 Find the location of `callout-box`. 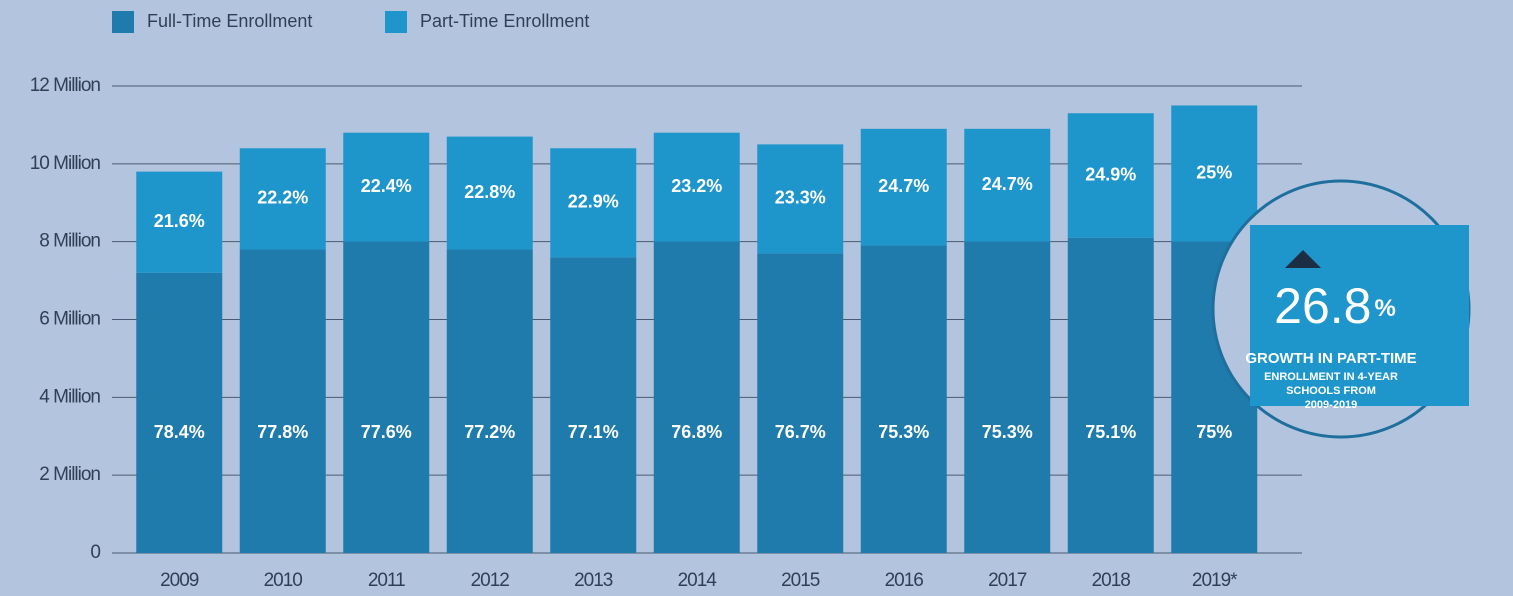

callout-box is located at coordinates (1359, 315).